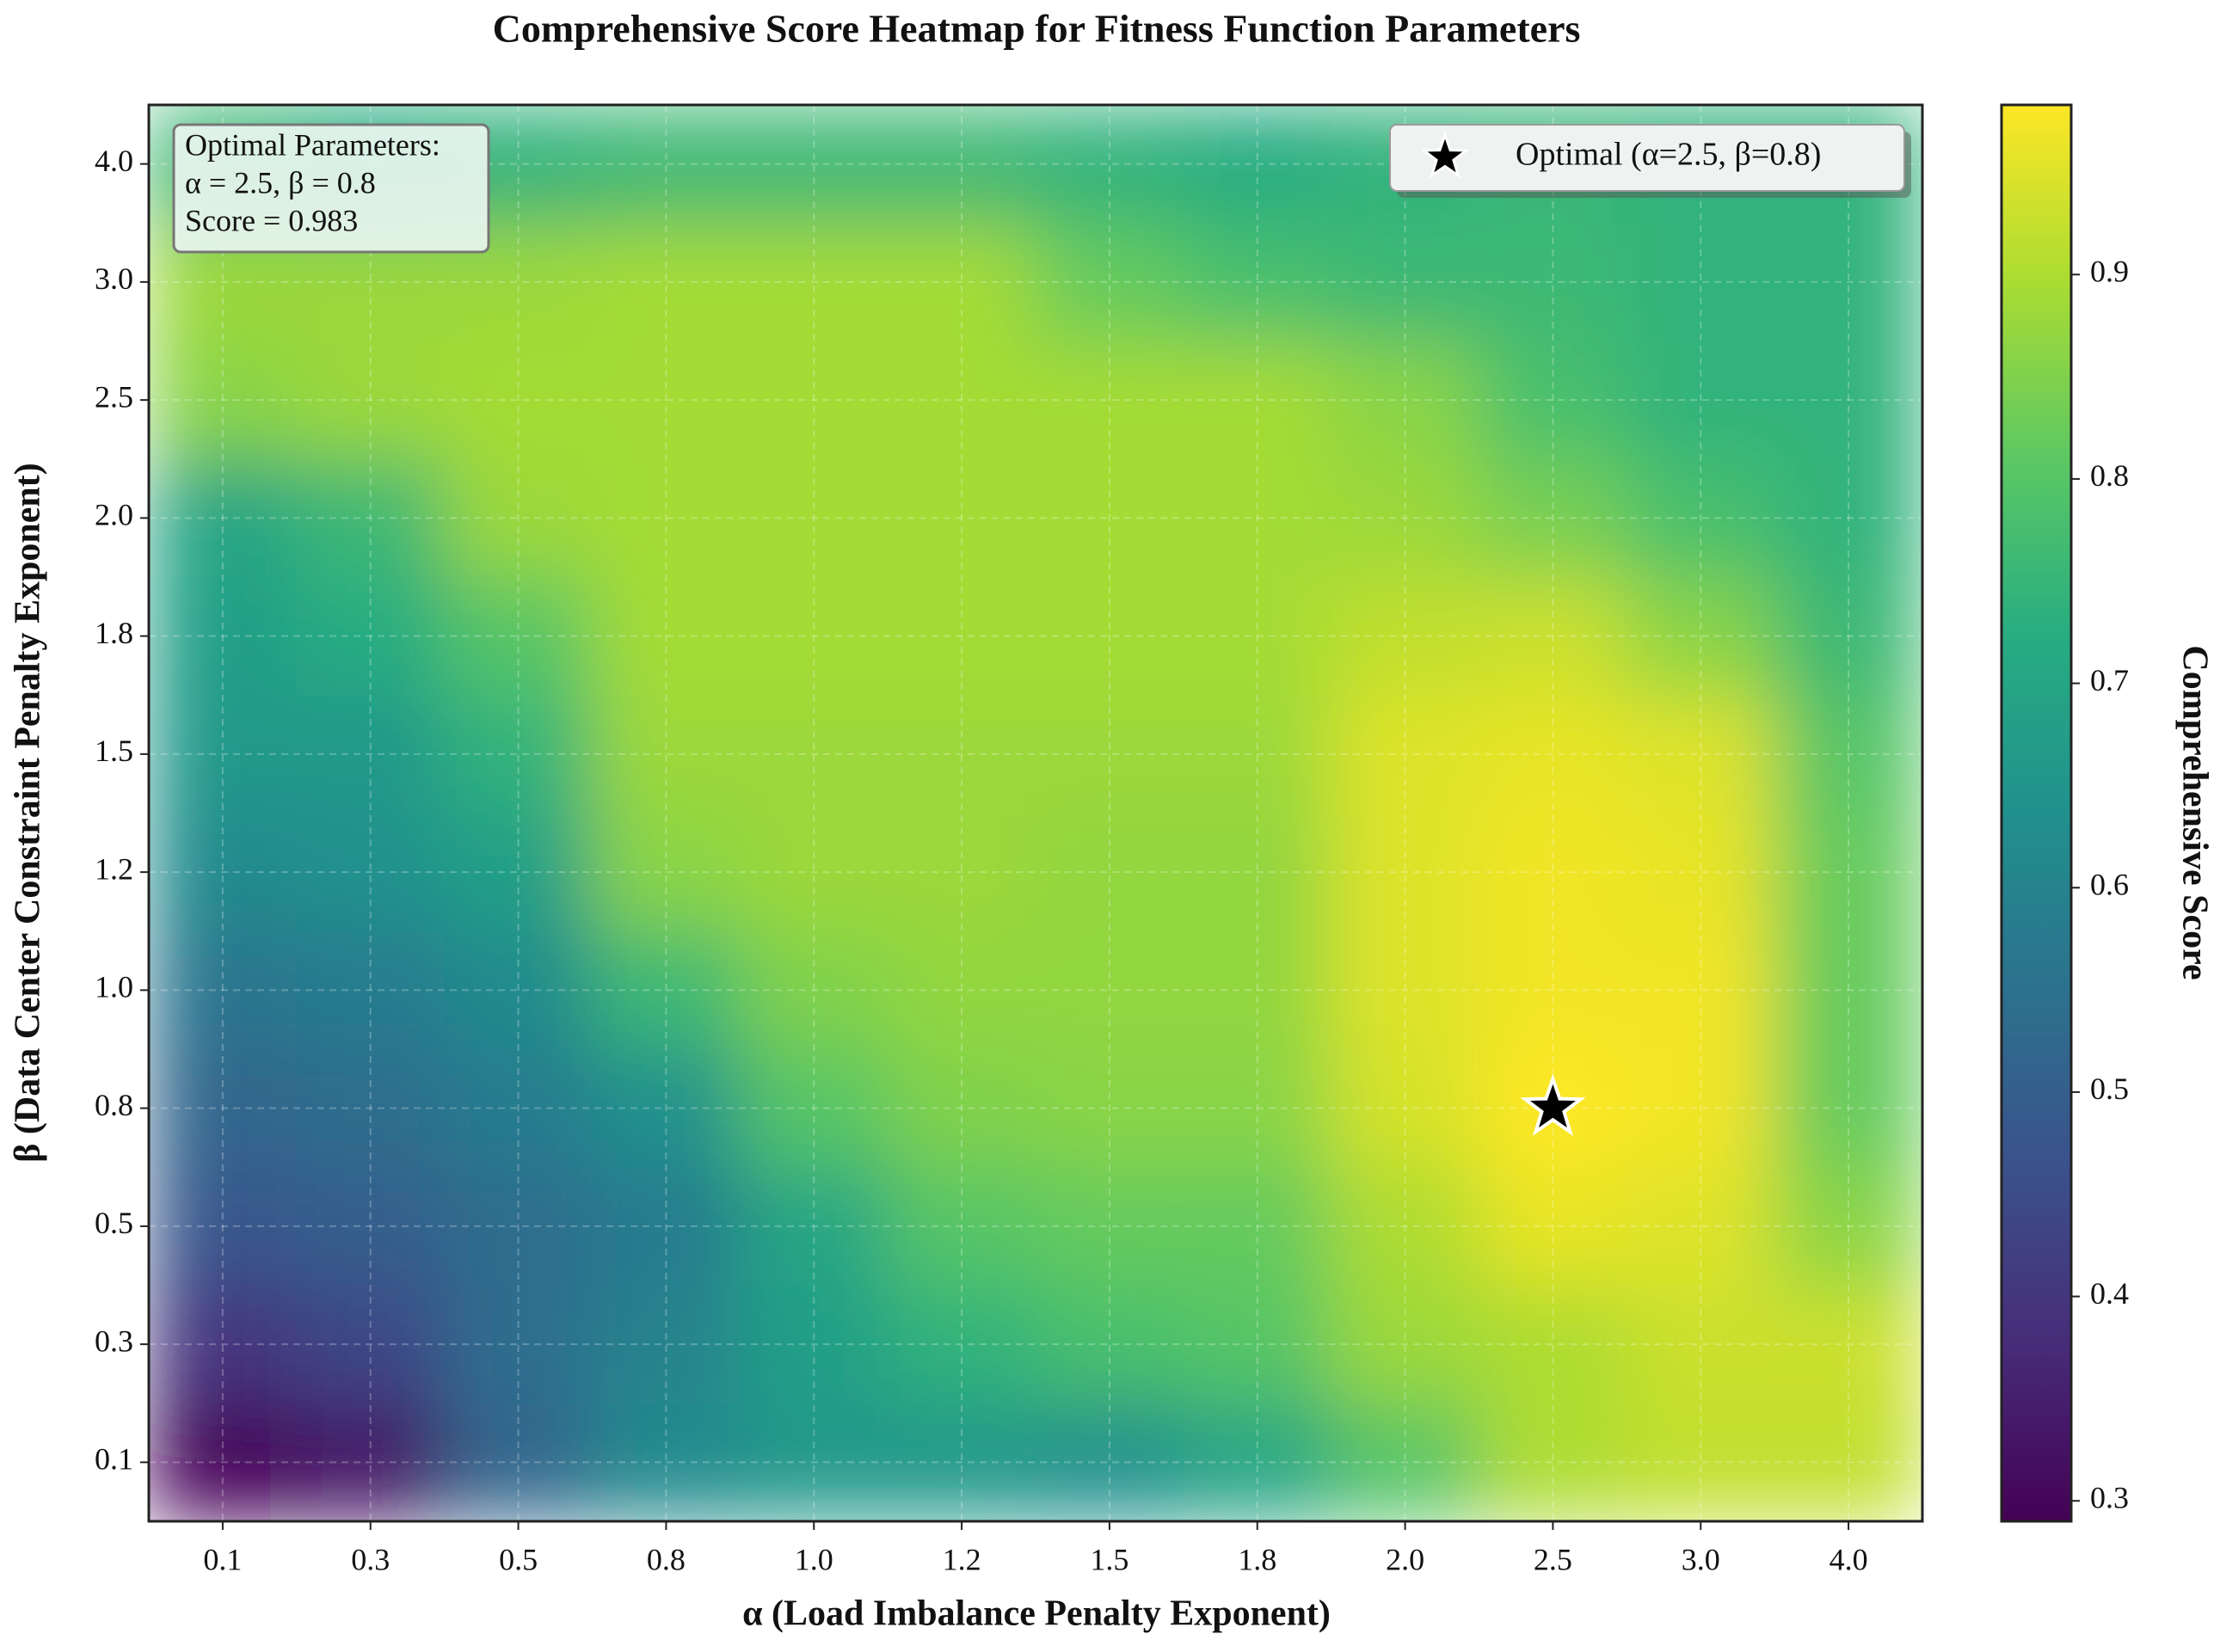  What do you see at coordinates (280, 182) in the screenshot?
I see `annotation-line: α = 2.5, β = 0.8` at bounding box center [280, 182].